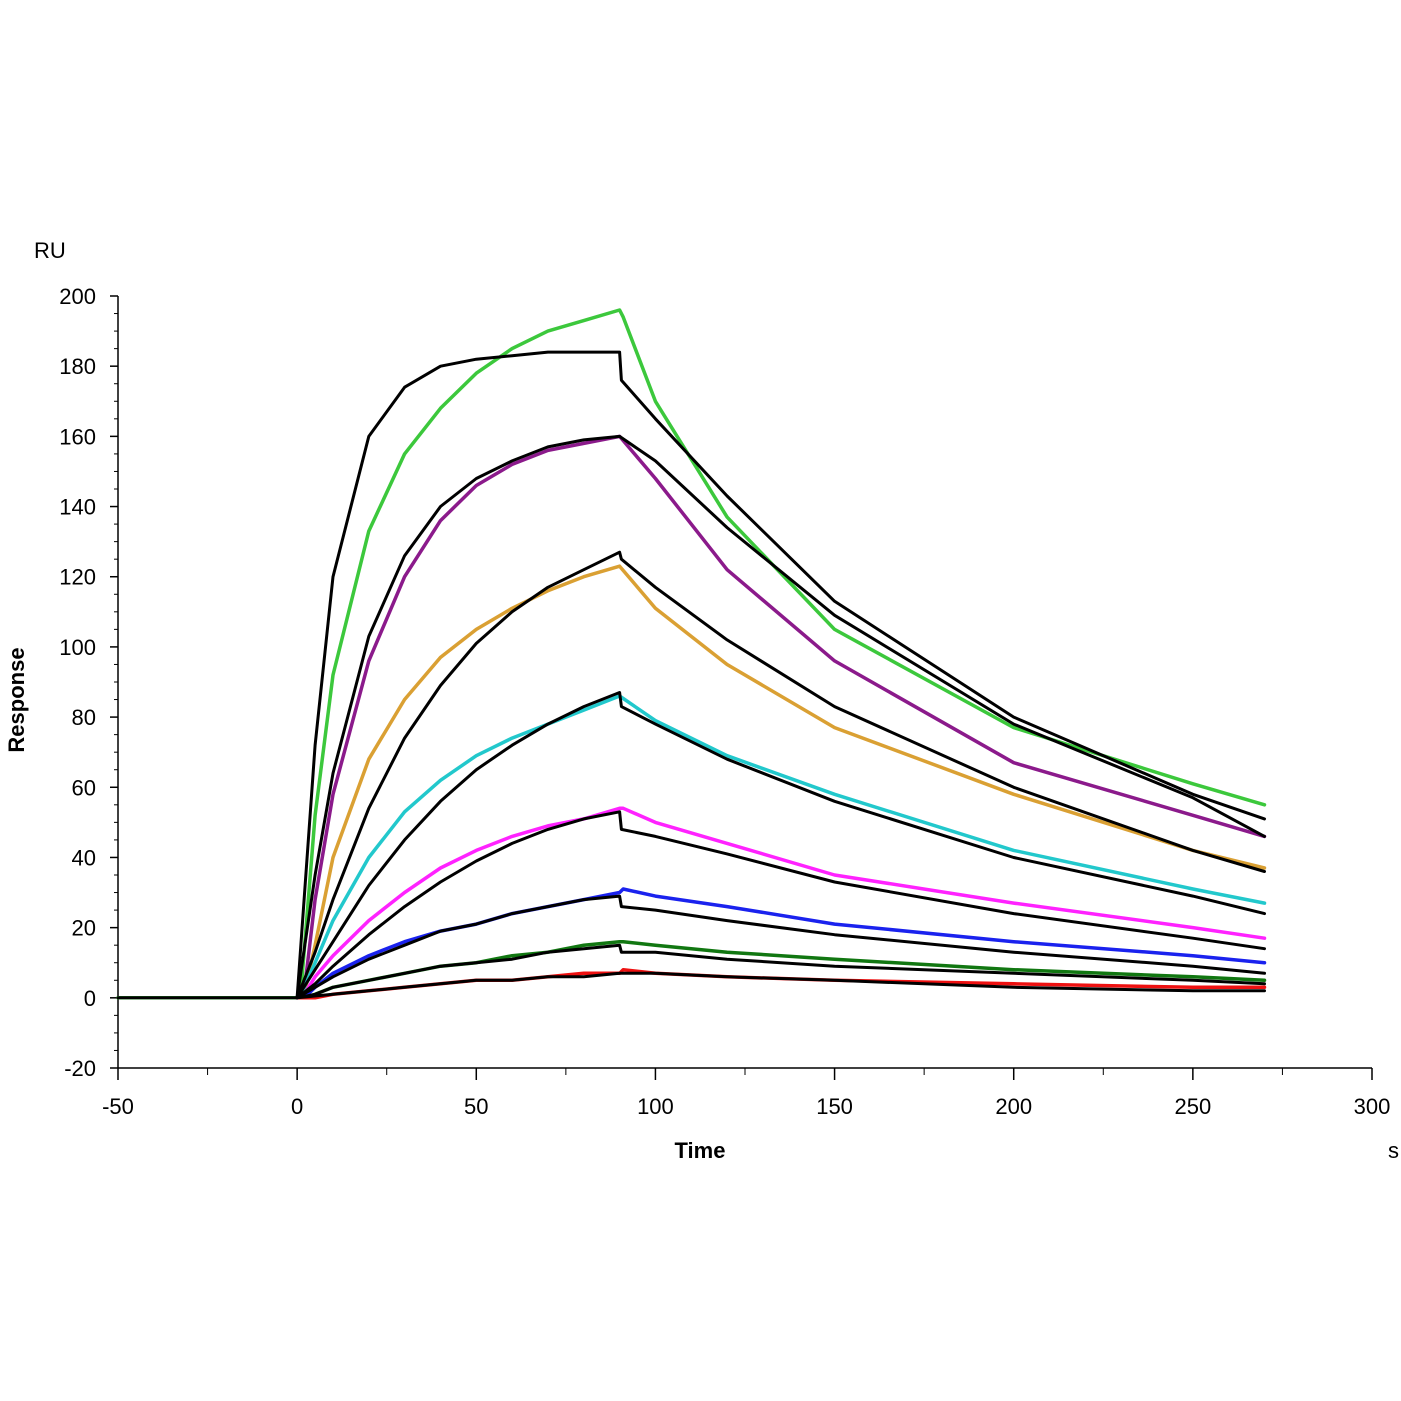 The image size is (1401, 1401). Describe the element at coordinates (700, 1150) in the screenshot. I see `x-axis-title: Time` at that location.